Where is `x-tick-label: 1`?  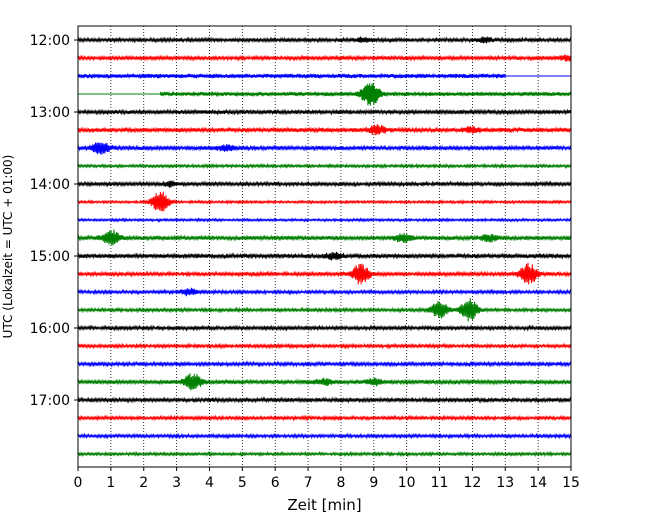
x-tick-label: 1 is located at coordinates (110, 483).